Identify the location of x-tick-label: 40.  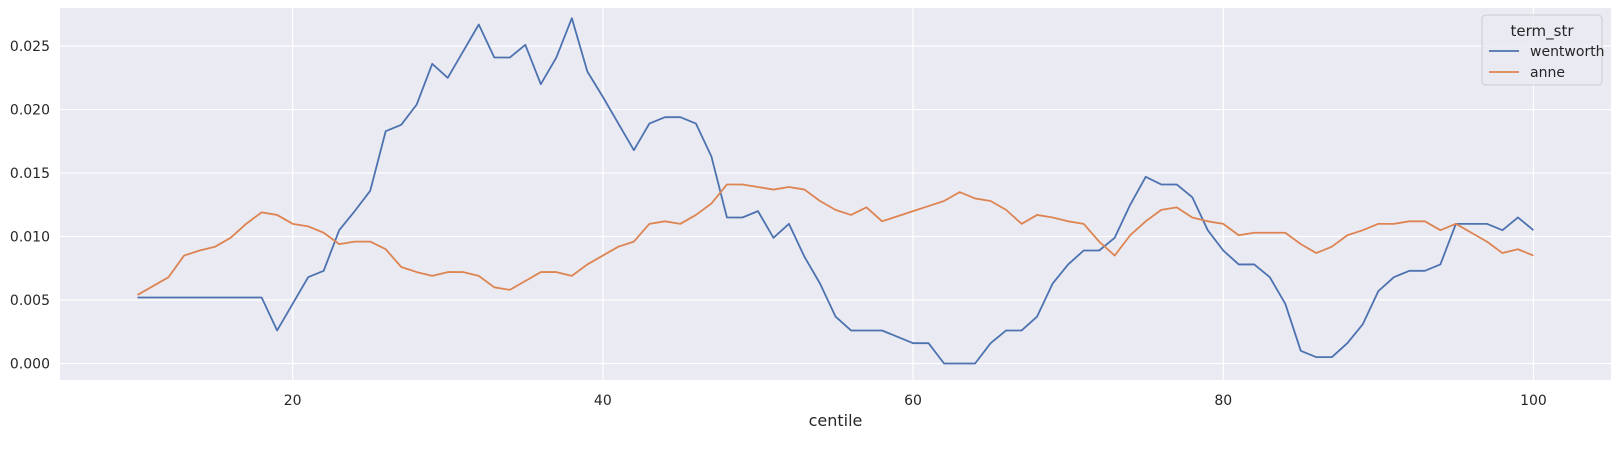
(603, 401).